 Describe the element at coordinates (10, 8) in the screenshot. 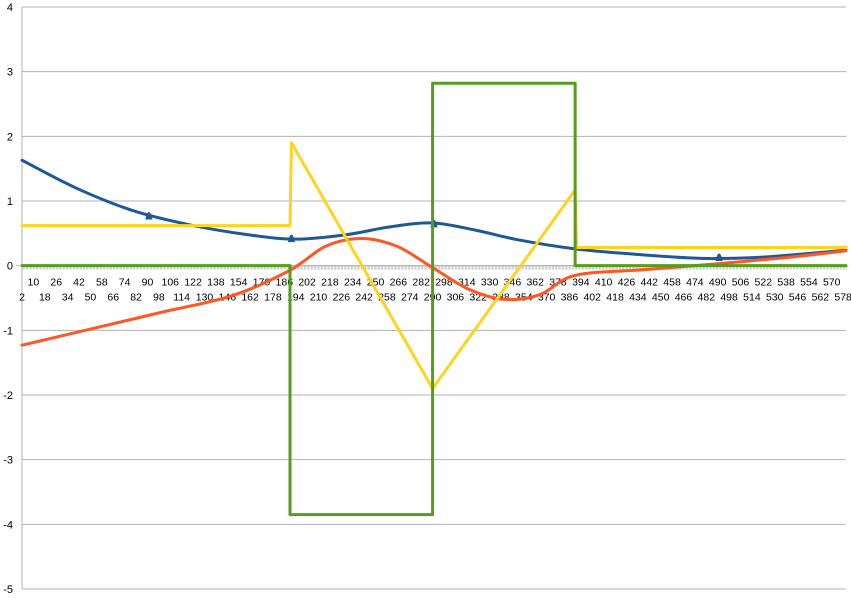

I see `y-tick-label: 4` at that location.